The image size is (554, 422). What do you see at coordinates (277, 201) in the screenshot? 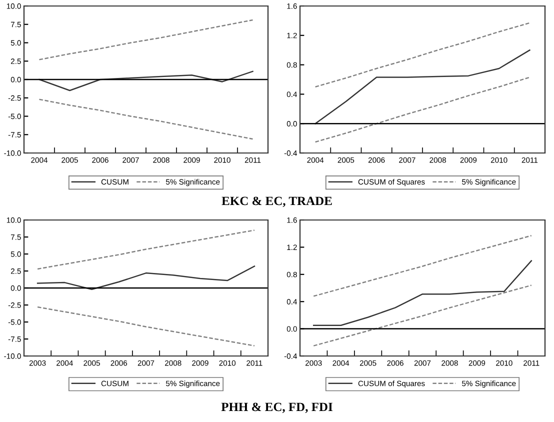
I see `text: EKC & EC, TRADE` at bounding box center [277, 201].